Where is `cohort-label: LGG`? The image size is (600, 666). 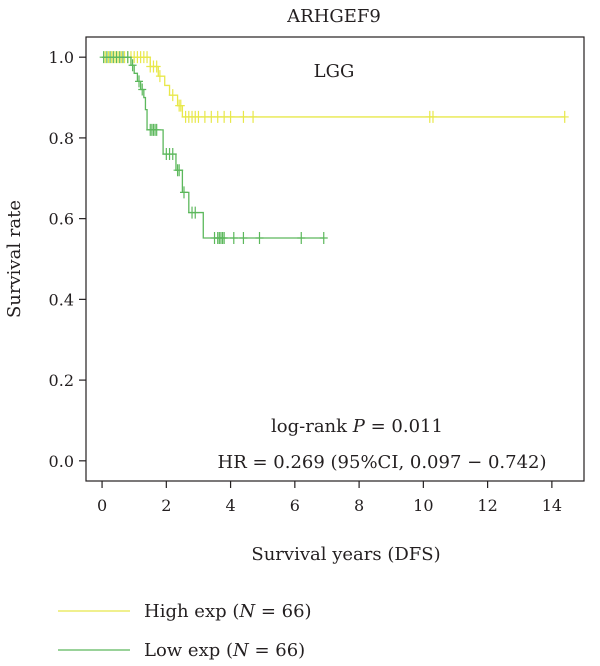
cohort-label: LGG is located at coordinates (334, 71).